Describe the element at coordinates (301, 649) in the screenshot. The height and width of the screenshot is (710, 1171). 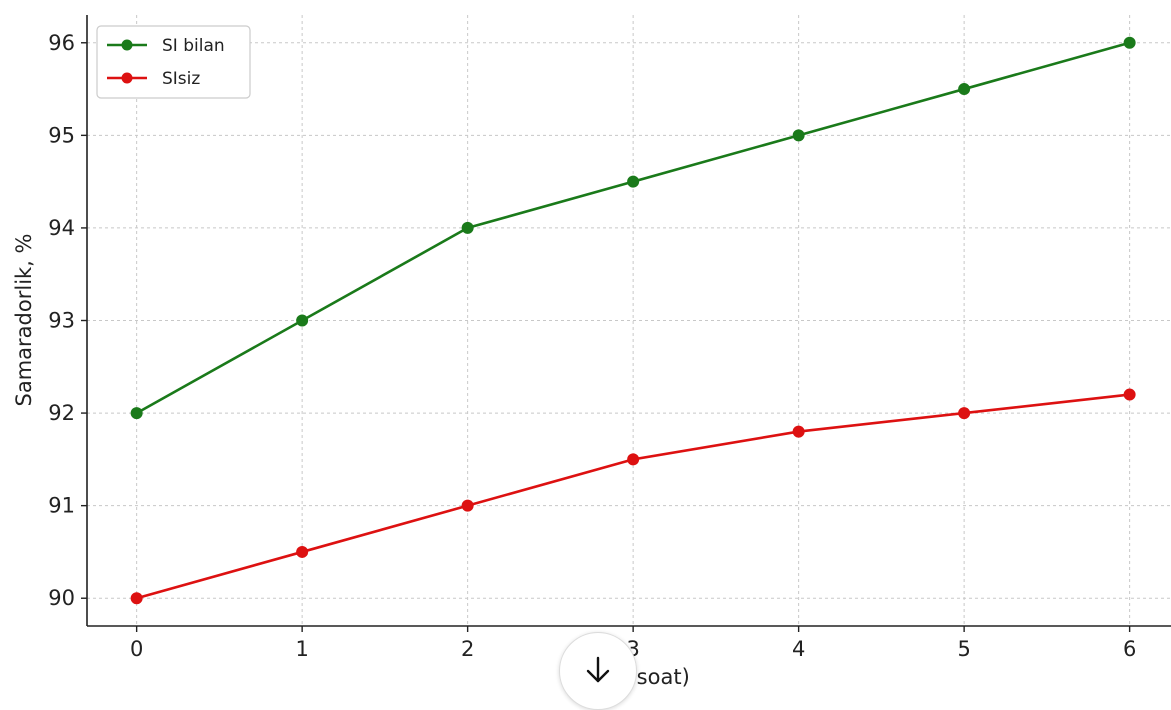
I see `x-tick-label: 1` at that location.